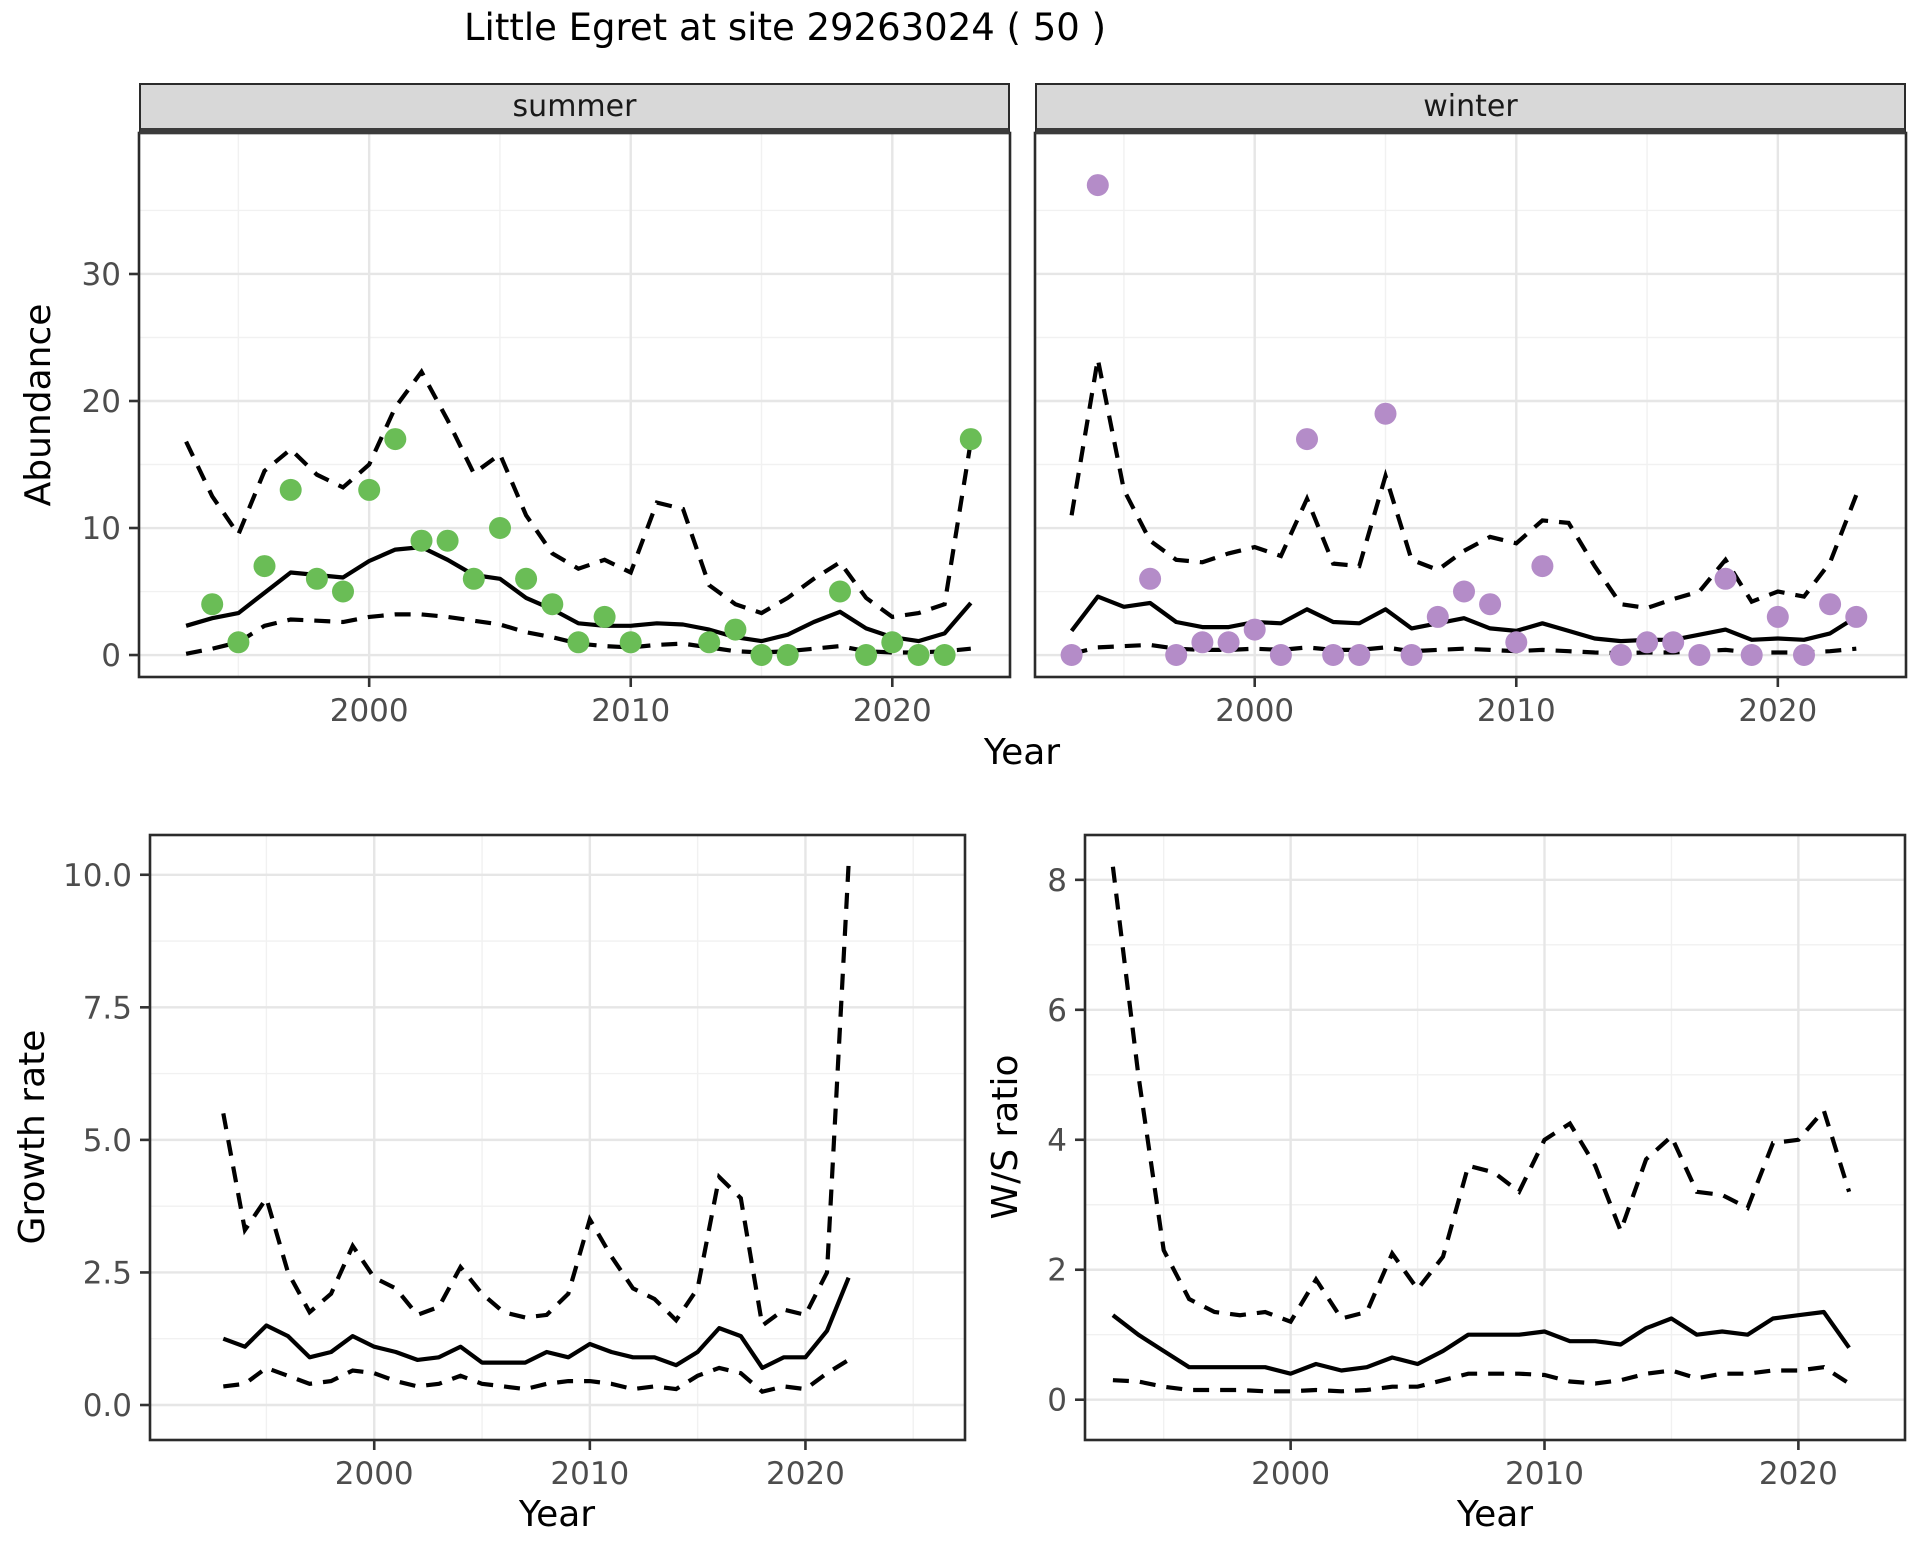 The height and width of the screenshot is (1560, 1920). Describe the element at coordinates (1481, 1379) in the screenshot. I see `ws-ratio-lower-ci-line` at that location.